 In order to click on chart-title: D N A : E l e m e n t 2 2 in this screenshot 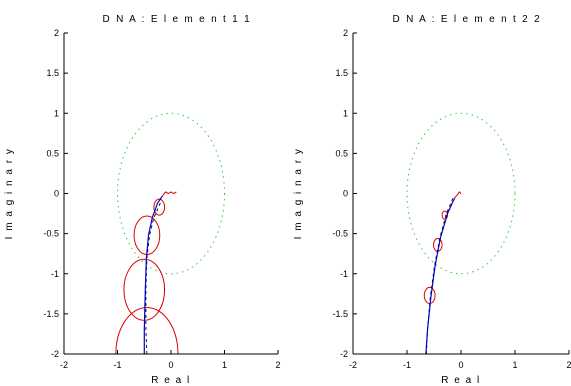, I will do `click(467, 19)`.